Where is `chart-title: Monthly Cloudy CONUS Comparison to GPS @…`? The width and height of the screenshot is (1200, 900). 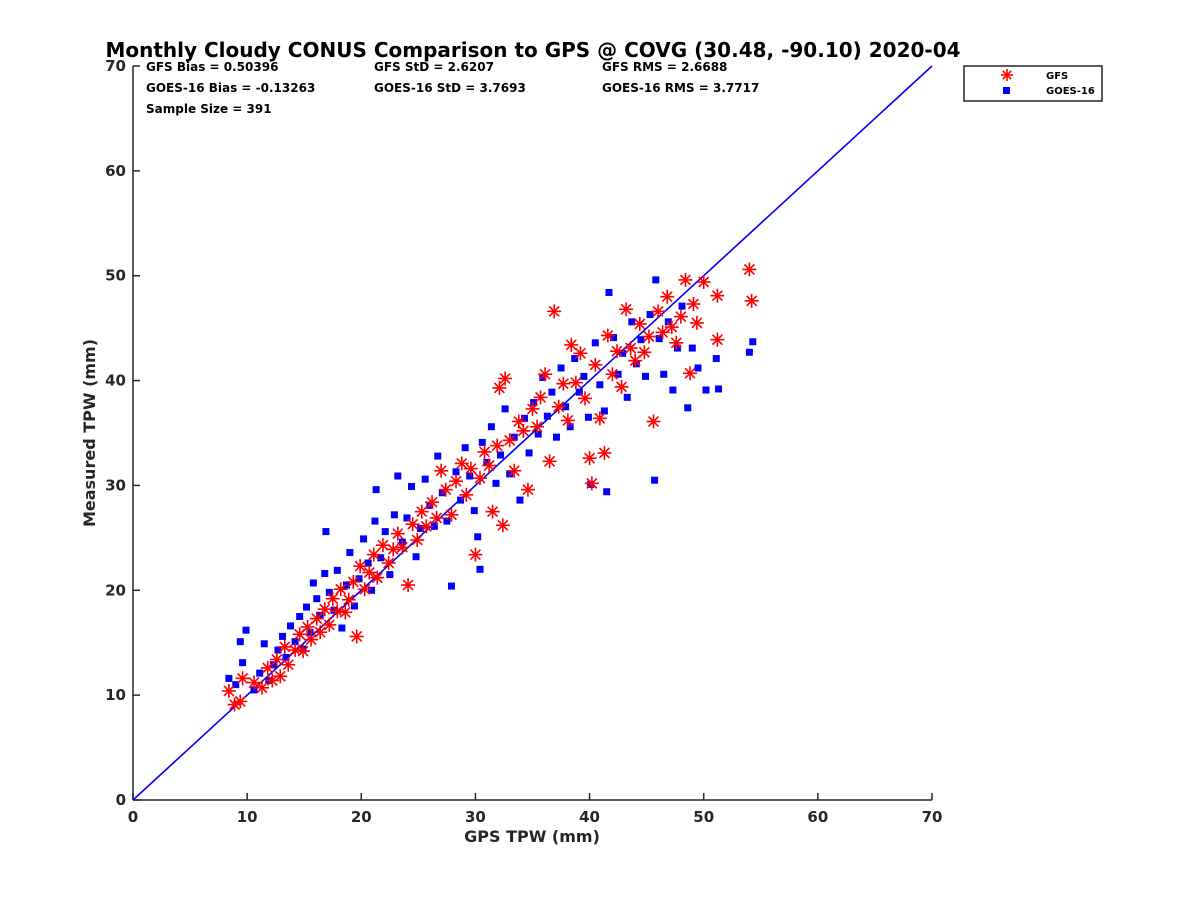
chart-title: Monthly Cloudy CONUS Comparison to GPS @… is located at coordinates (532, 50).